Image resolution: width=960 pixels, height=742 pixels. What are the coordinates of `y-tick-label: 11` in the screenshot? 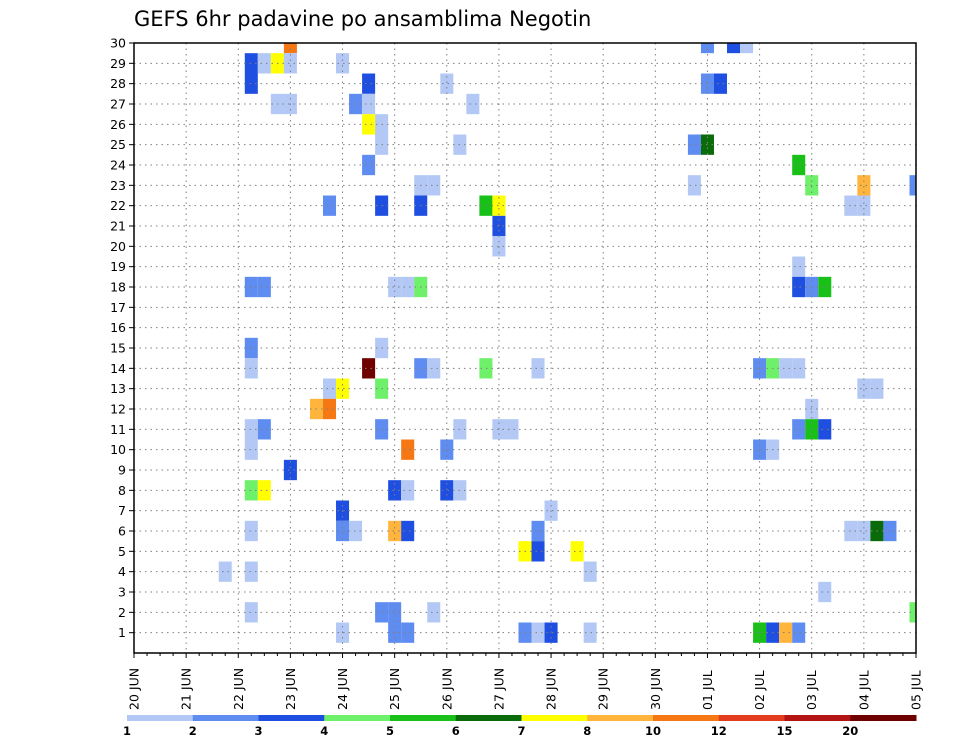 It's located at (118, 429).